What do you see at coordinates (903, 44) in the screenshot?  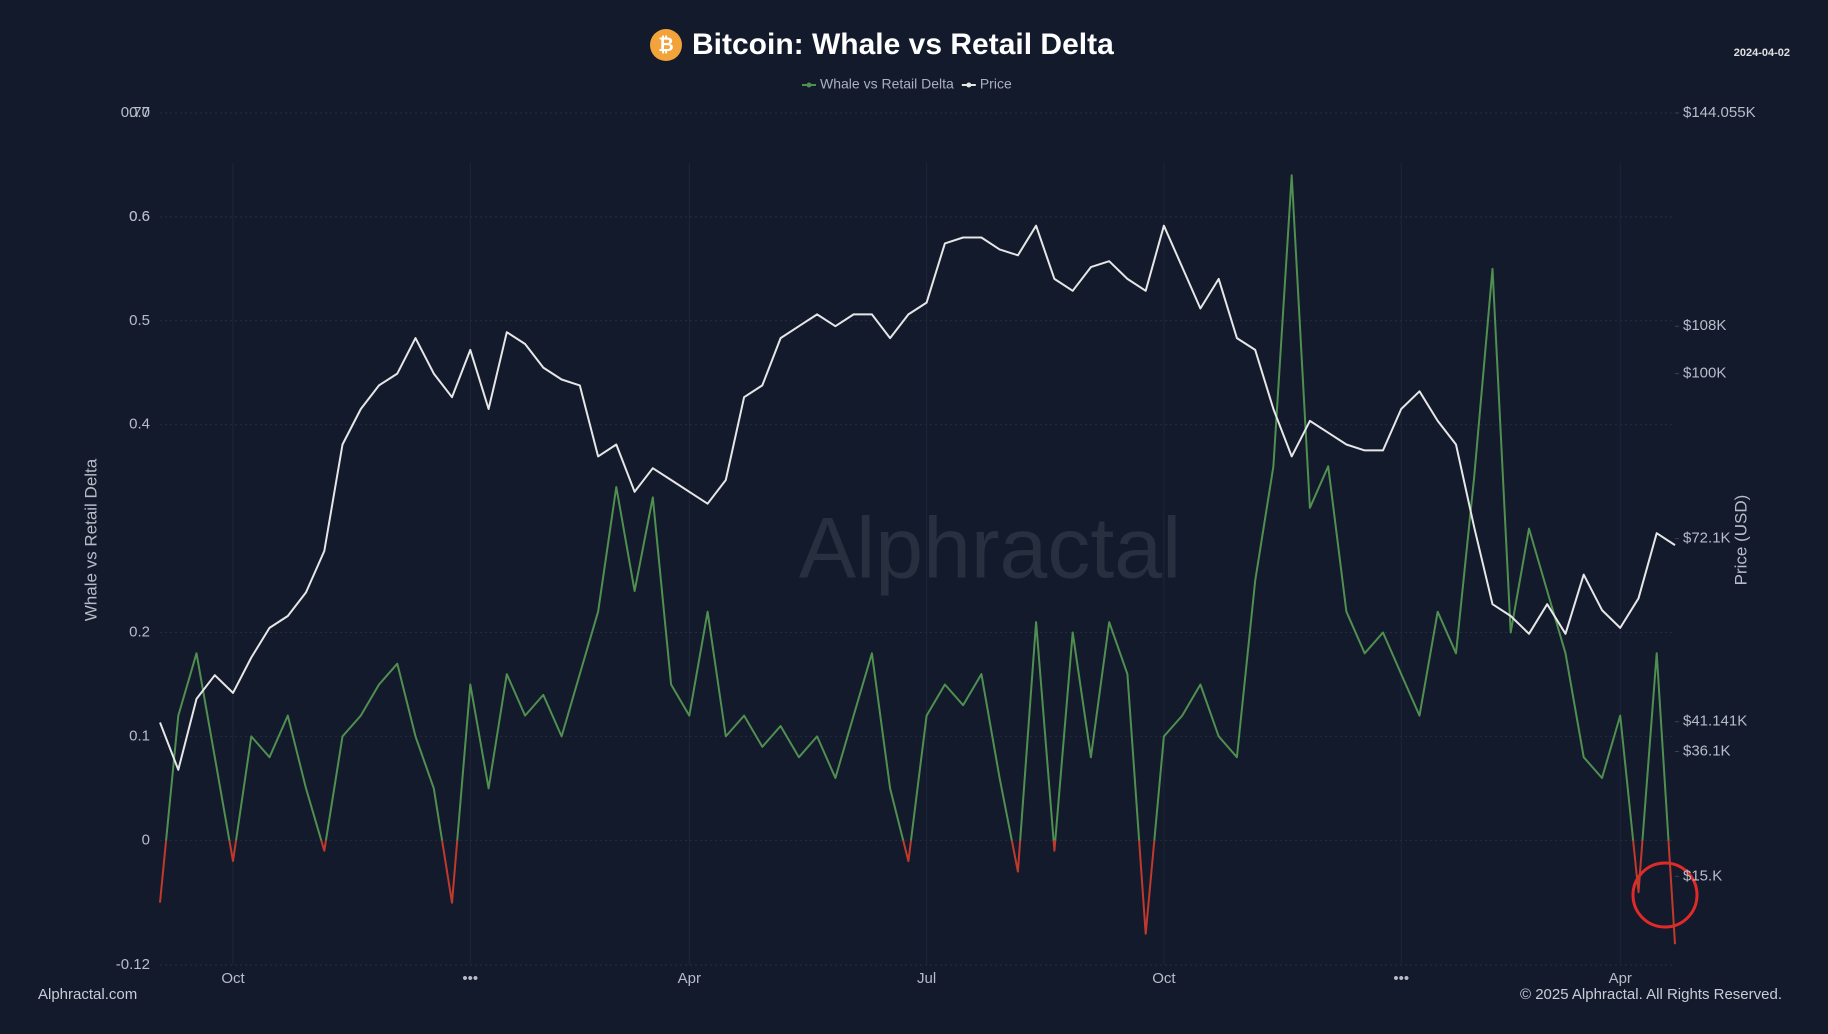 I see `chart-title: Bitcoin: Whale vs Retail Delta` at bounding box center [903, 44].